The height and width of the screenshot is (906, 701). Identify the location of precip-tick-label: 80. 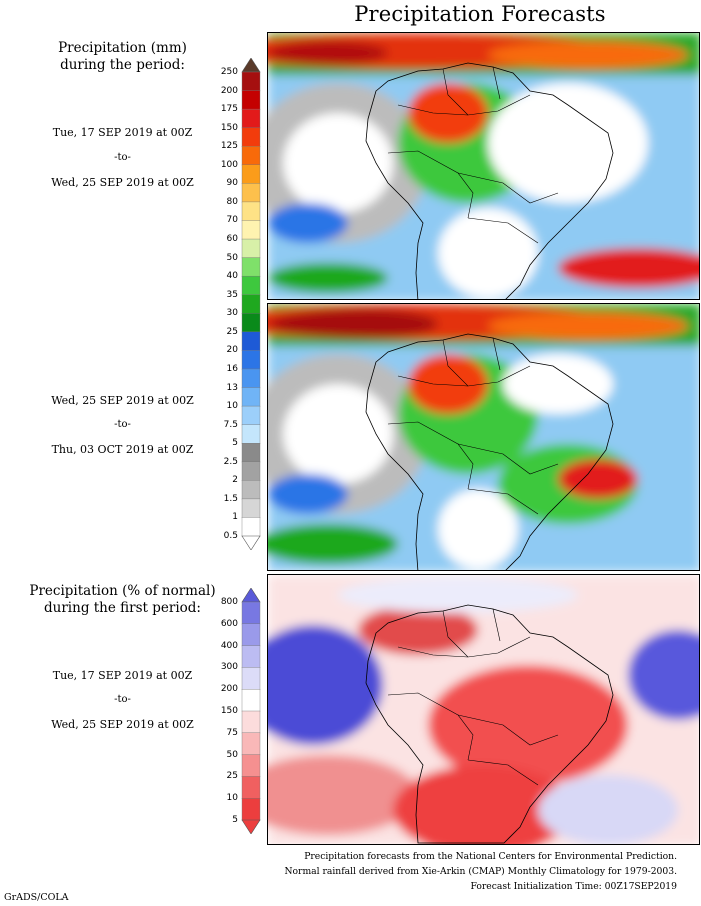
(232, 201).